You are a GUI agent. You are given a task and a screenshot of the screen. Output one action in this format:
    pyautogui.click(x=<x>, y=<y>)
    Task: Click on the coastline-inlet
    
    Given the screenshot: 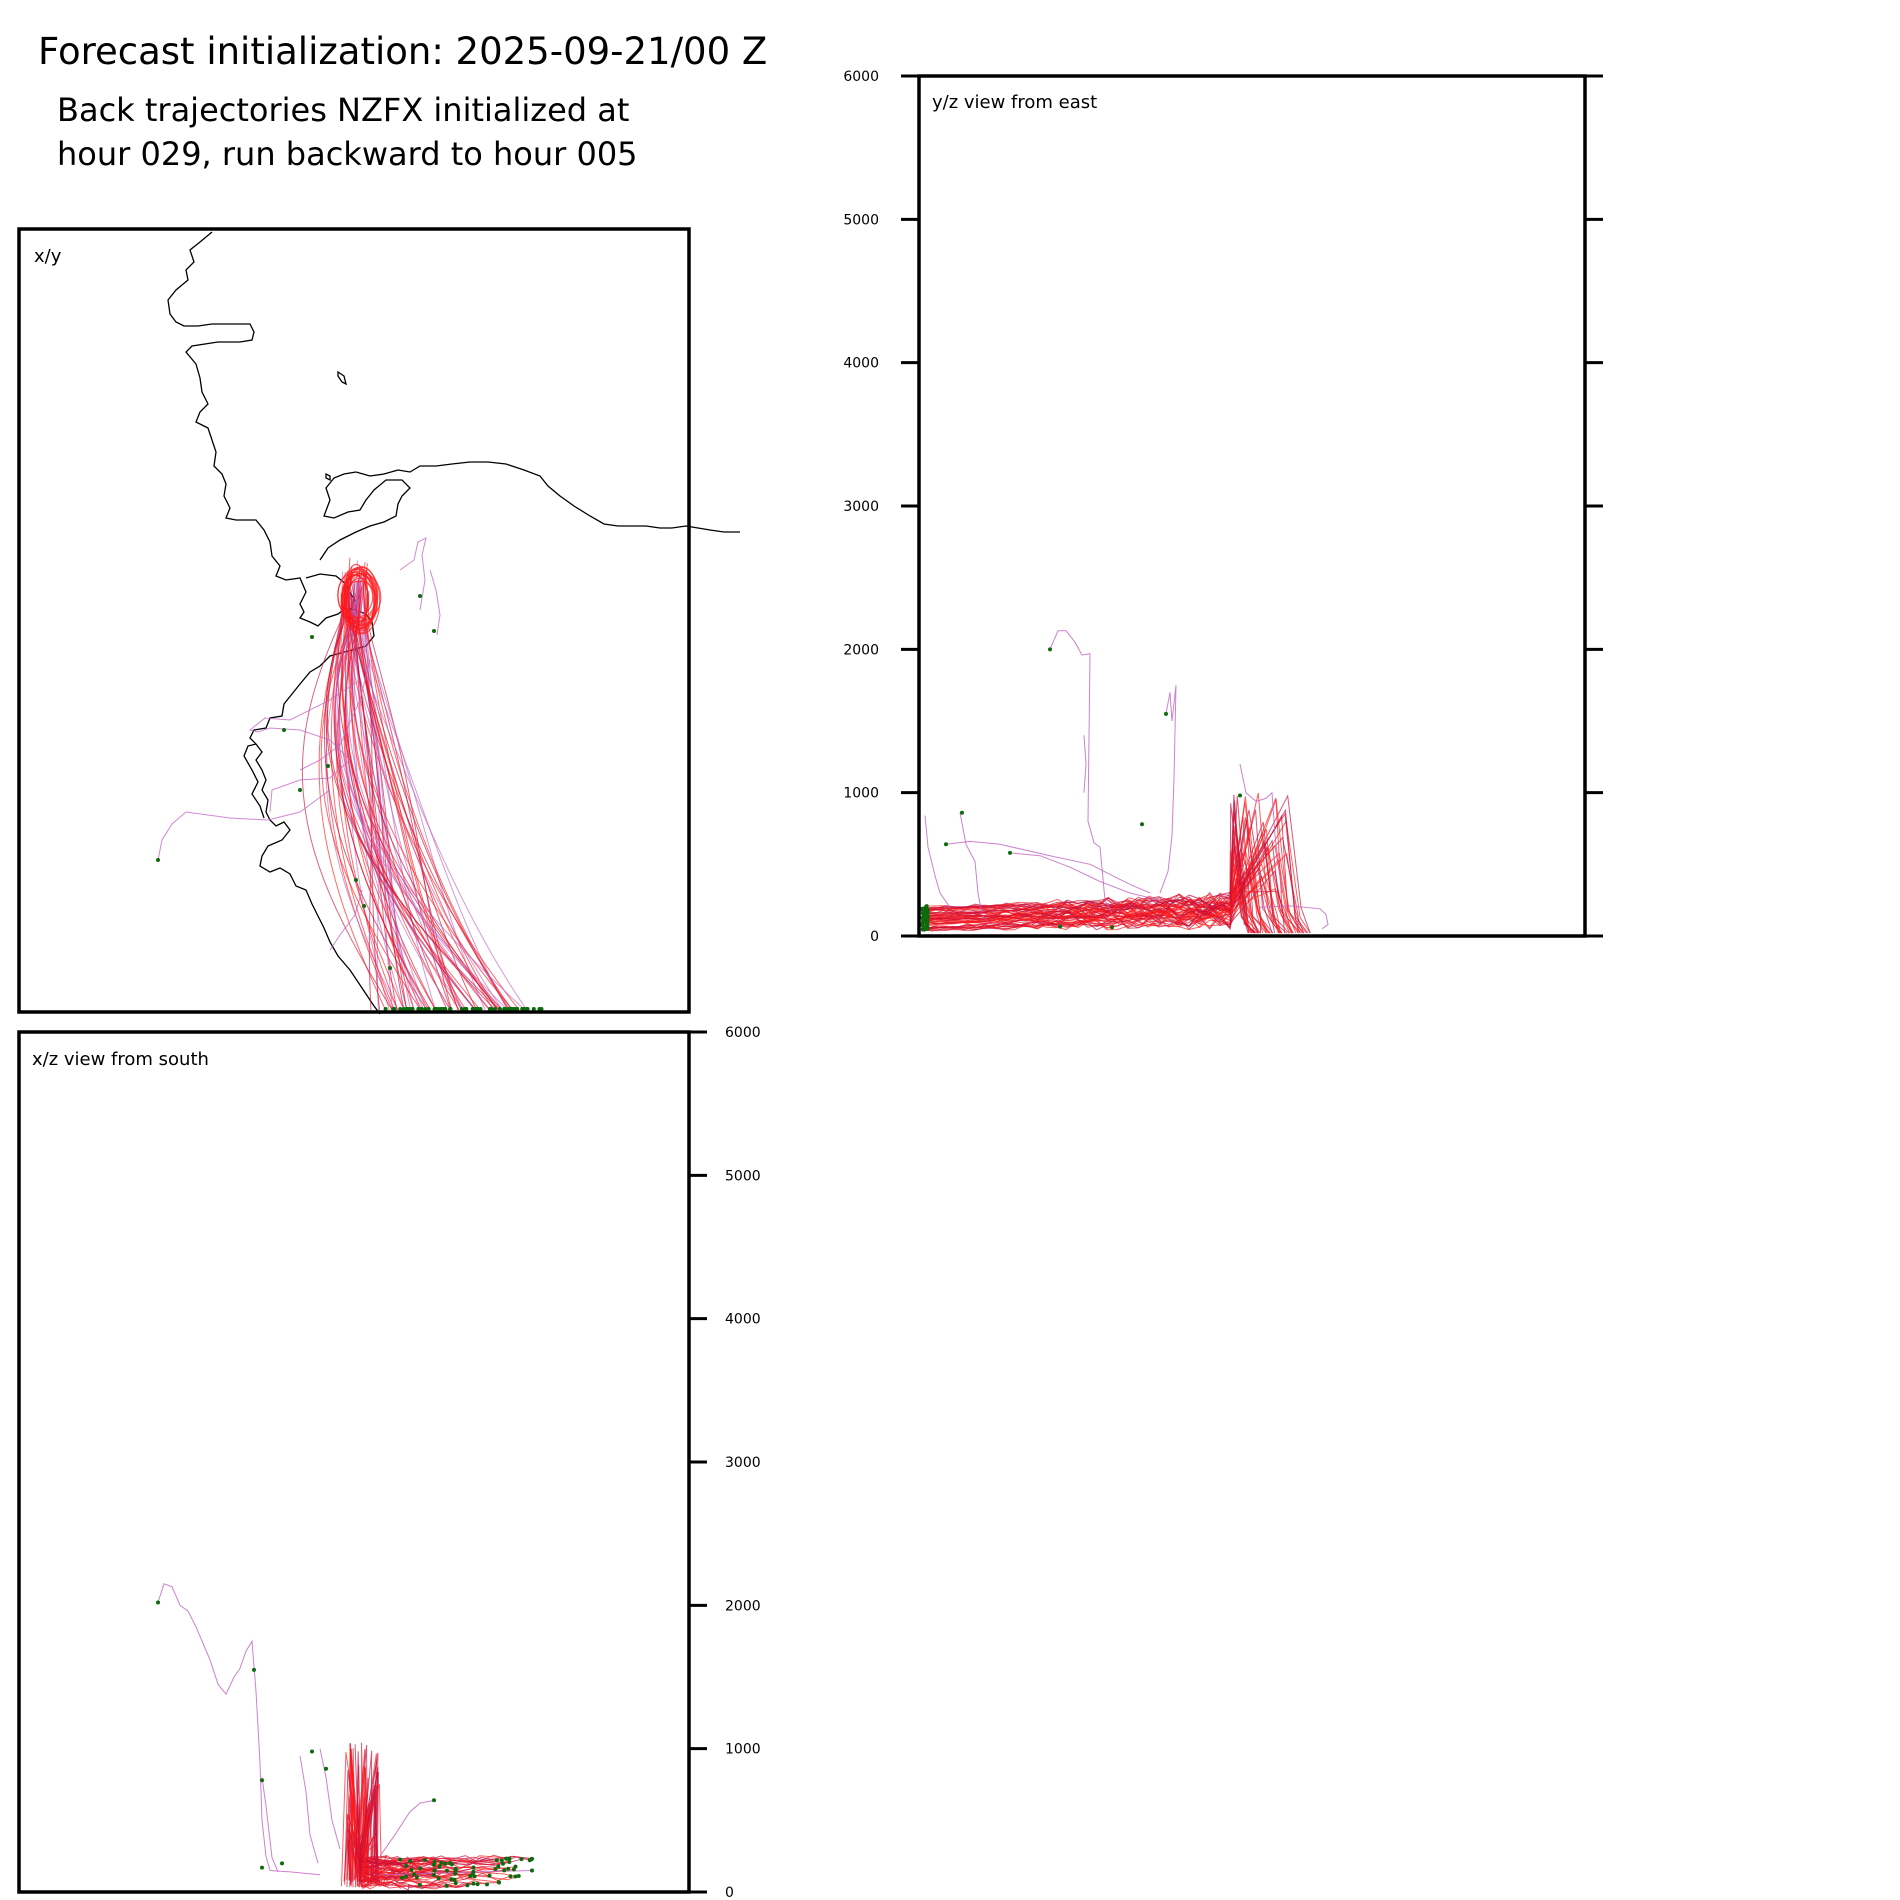 What is the action you would take?
    pyautogui.click(x=365, y=516)
    